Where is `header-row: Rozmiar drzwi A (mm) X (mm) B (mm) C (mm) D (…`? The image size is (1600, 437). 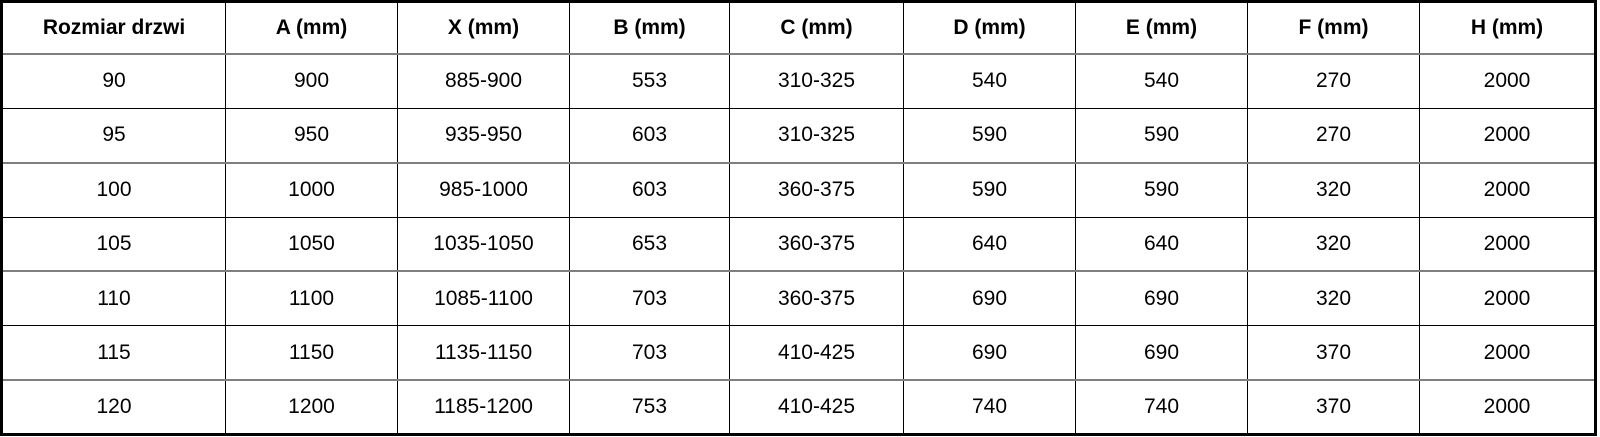 header-row: Rozmiar drzwi A (mm) X (mm) B (mm) C (mm) D (… is located at coordinates (798, 28).